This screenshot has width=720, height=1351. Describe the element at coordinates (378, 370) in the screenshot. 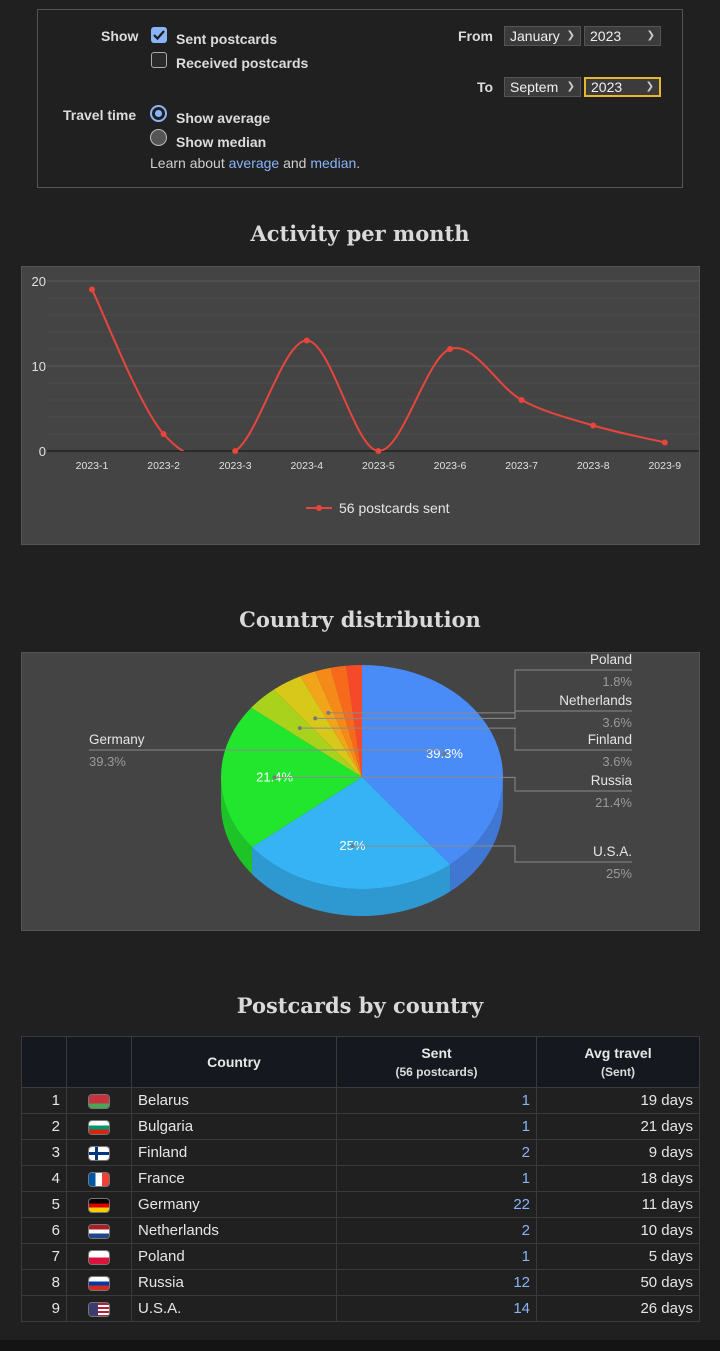

I see `series-line` at that location.